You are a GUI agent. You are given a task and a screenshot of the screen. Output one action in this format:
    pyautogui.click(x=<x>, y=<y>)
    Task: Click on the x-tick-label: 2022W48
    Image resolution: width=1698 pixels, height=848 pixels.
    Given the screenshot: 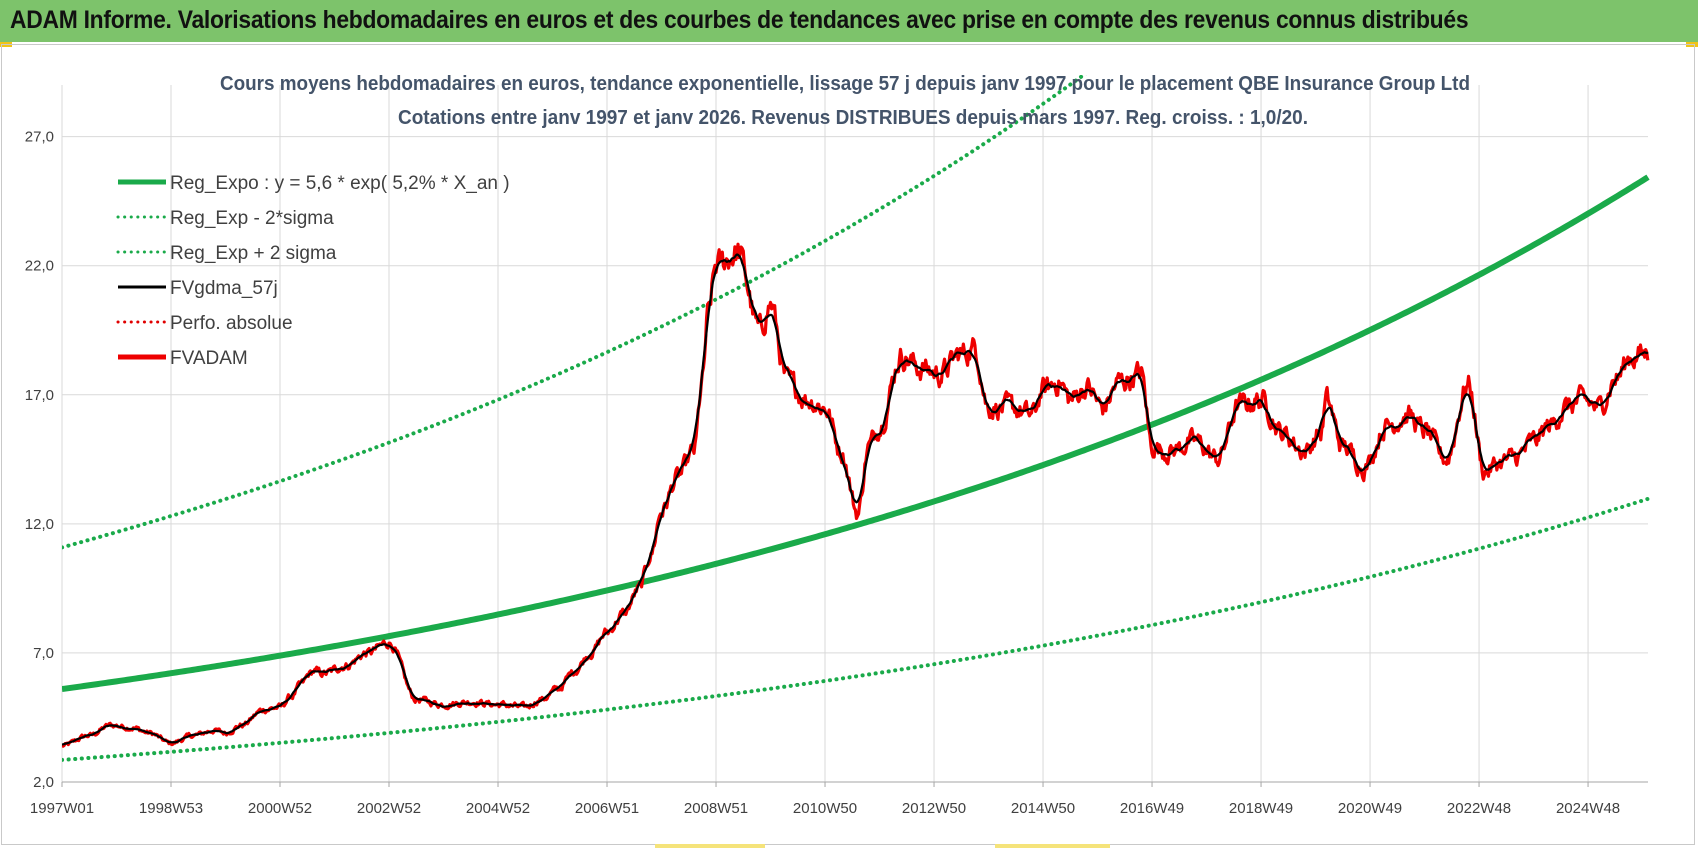 What is the action you would take?
    pyautogui.click(x=1479, y=808)
    